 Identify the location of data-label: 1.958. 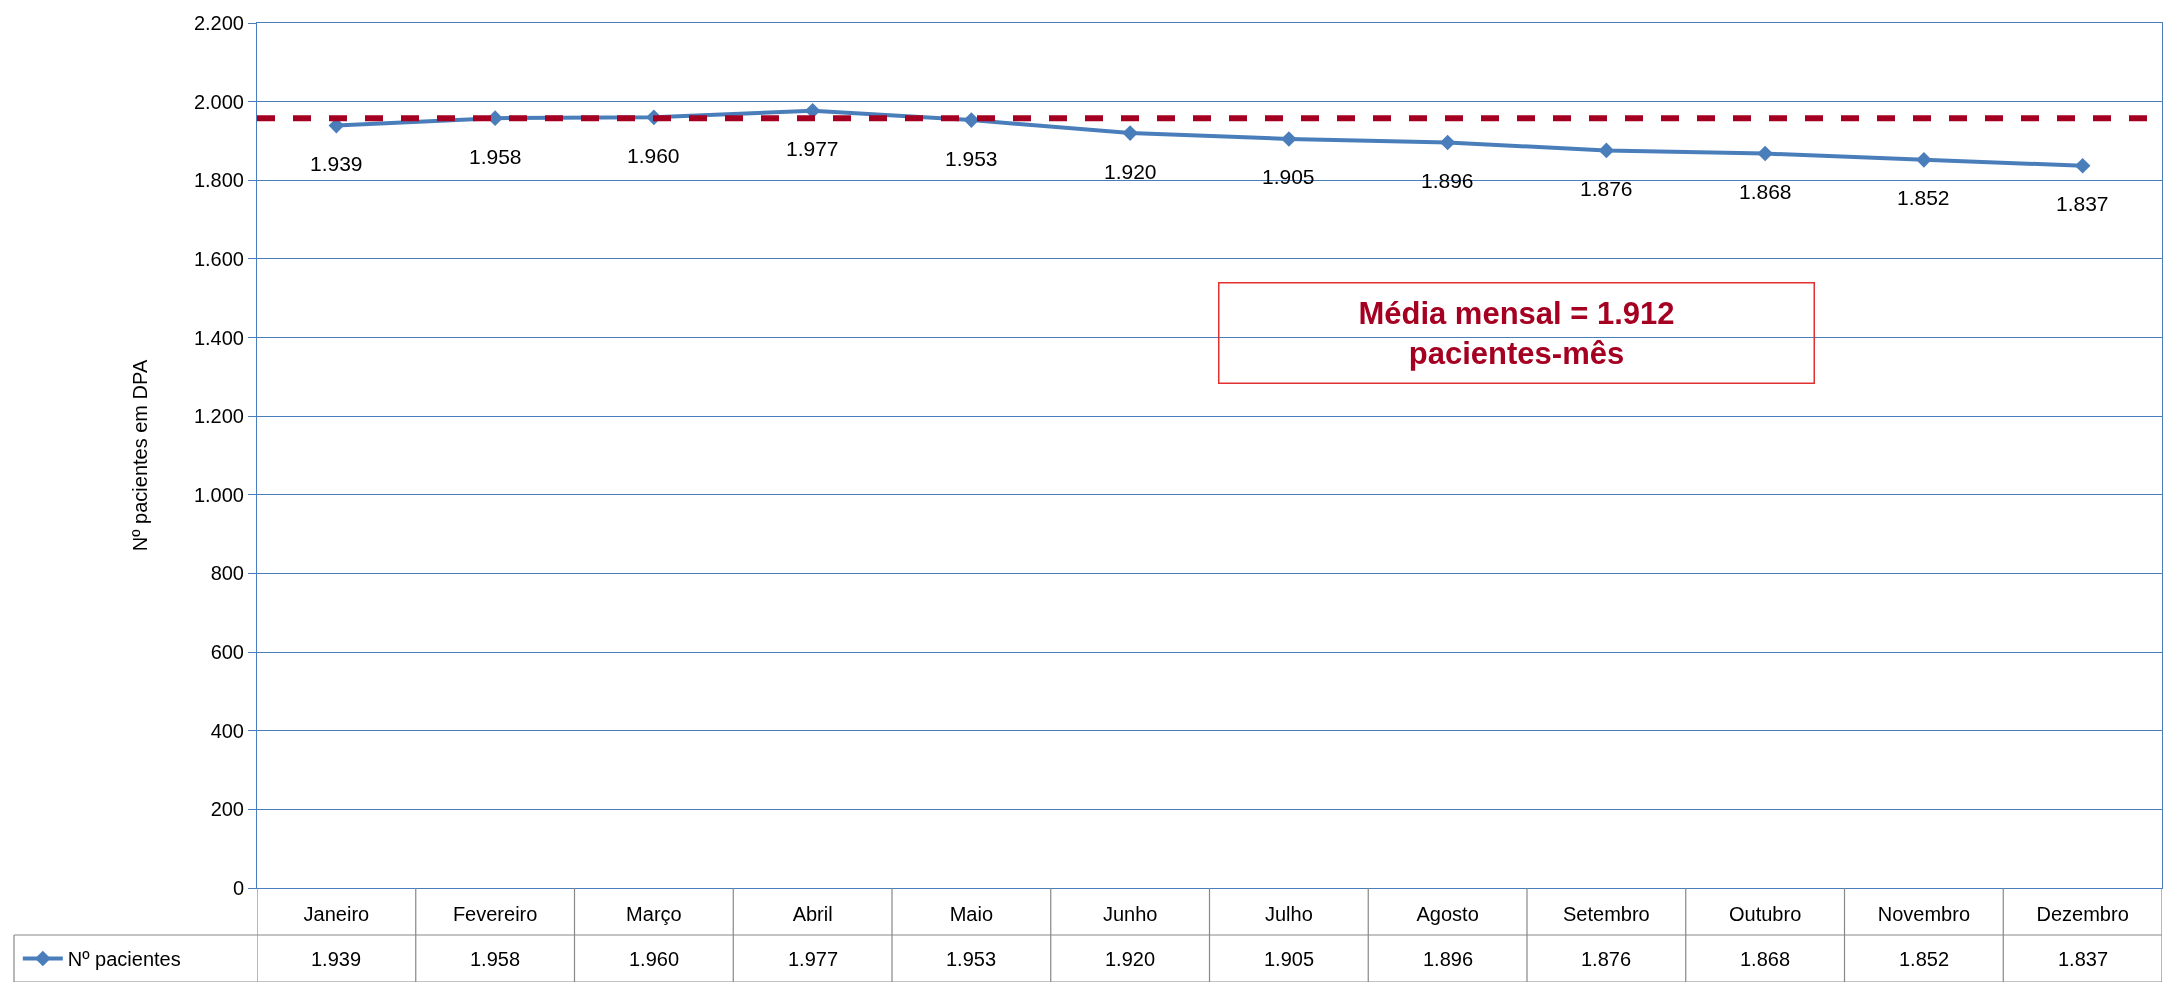
(495, 959).